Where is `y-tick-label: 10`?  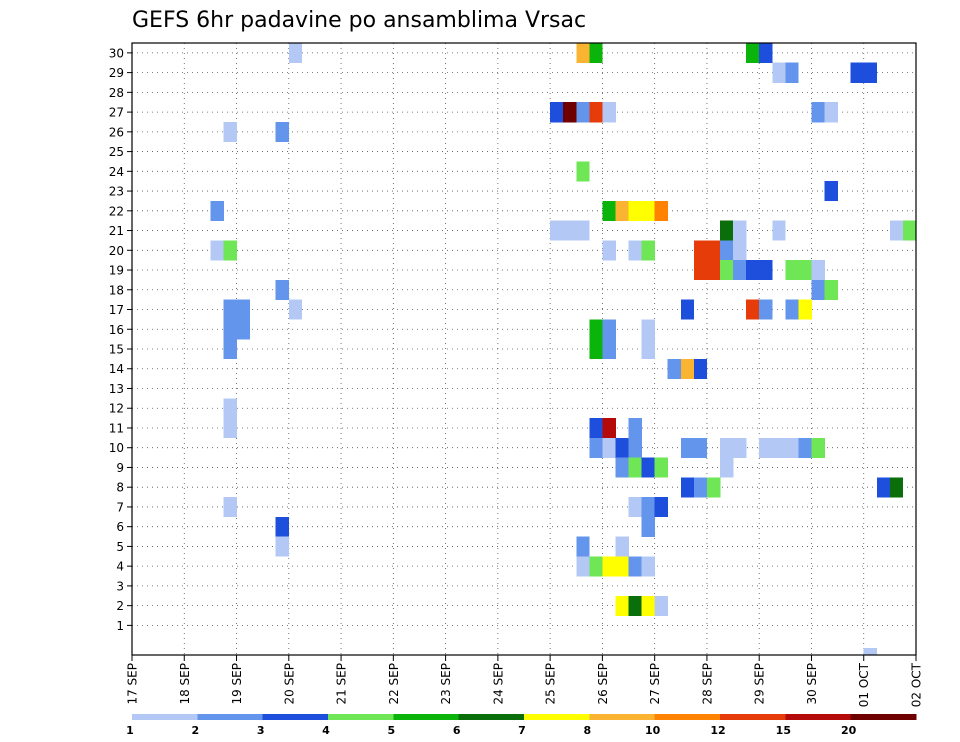 y-tick-label: 10 is located at coordinates (116, 448).